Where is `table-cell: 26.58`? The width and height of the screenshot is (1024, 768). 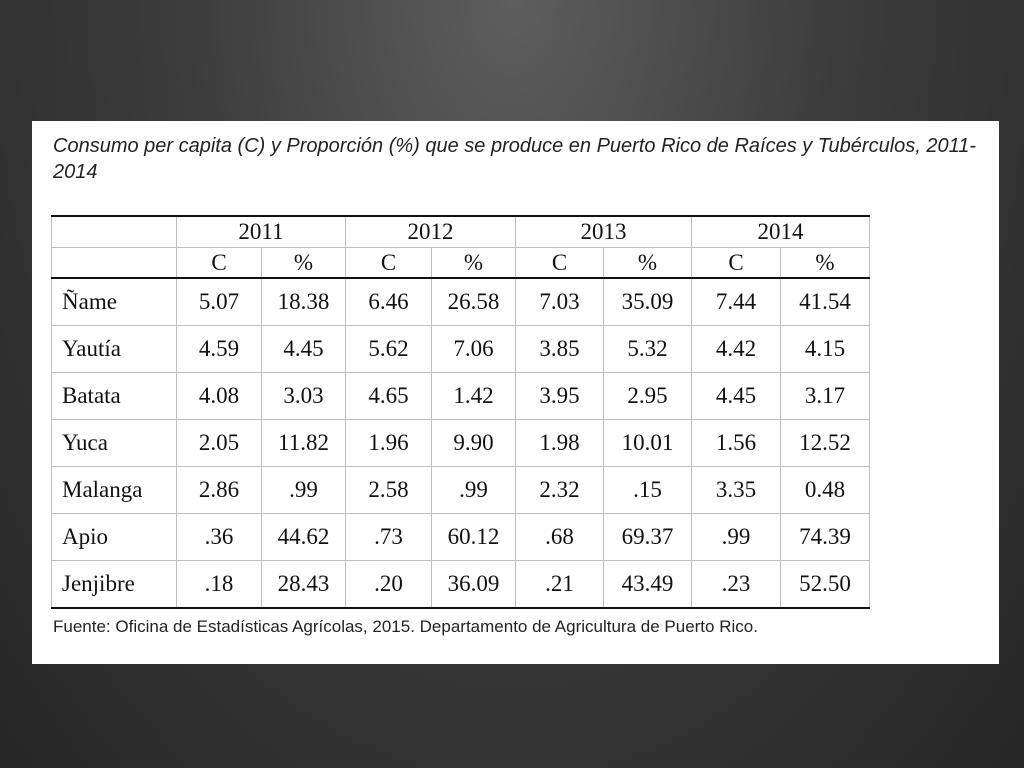 table-cell: 26.58 is located at coordinates (473, 301).